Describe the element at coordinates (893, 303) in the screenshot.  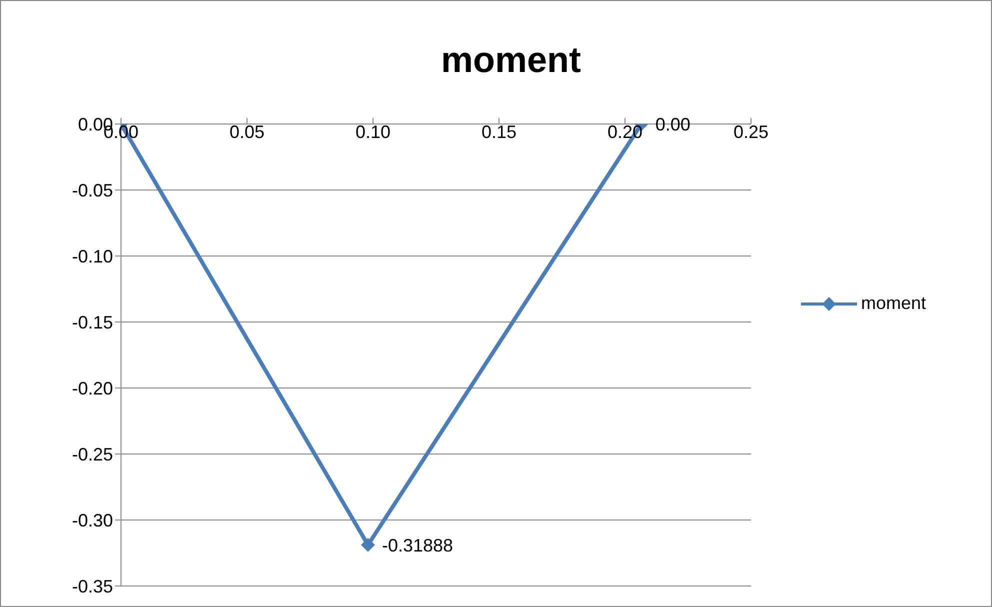
I see `legend-label: moment` at that location.